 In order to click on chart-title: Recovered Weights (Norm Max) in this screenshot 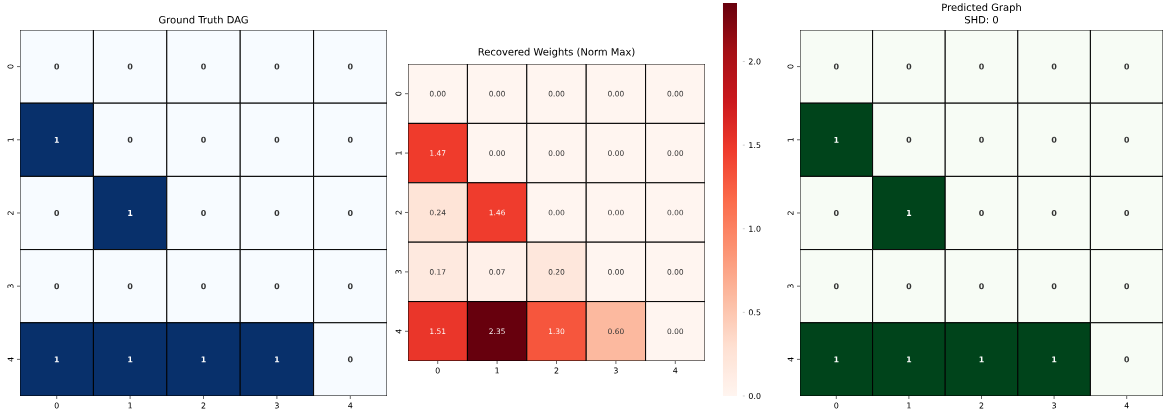, I will do `click(556, 52)`.